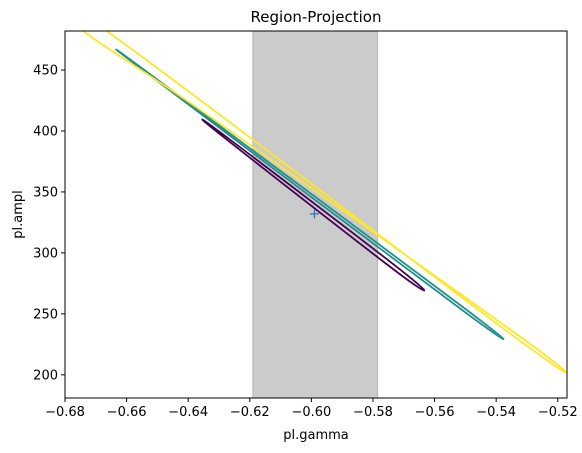  Describe the element at coordinates (558, 412) in the screenshot. I see `x-tick-label: −0.52` at that location.